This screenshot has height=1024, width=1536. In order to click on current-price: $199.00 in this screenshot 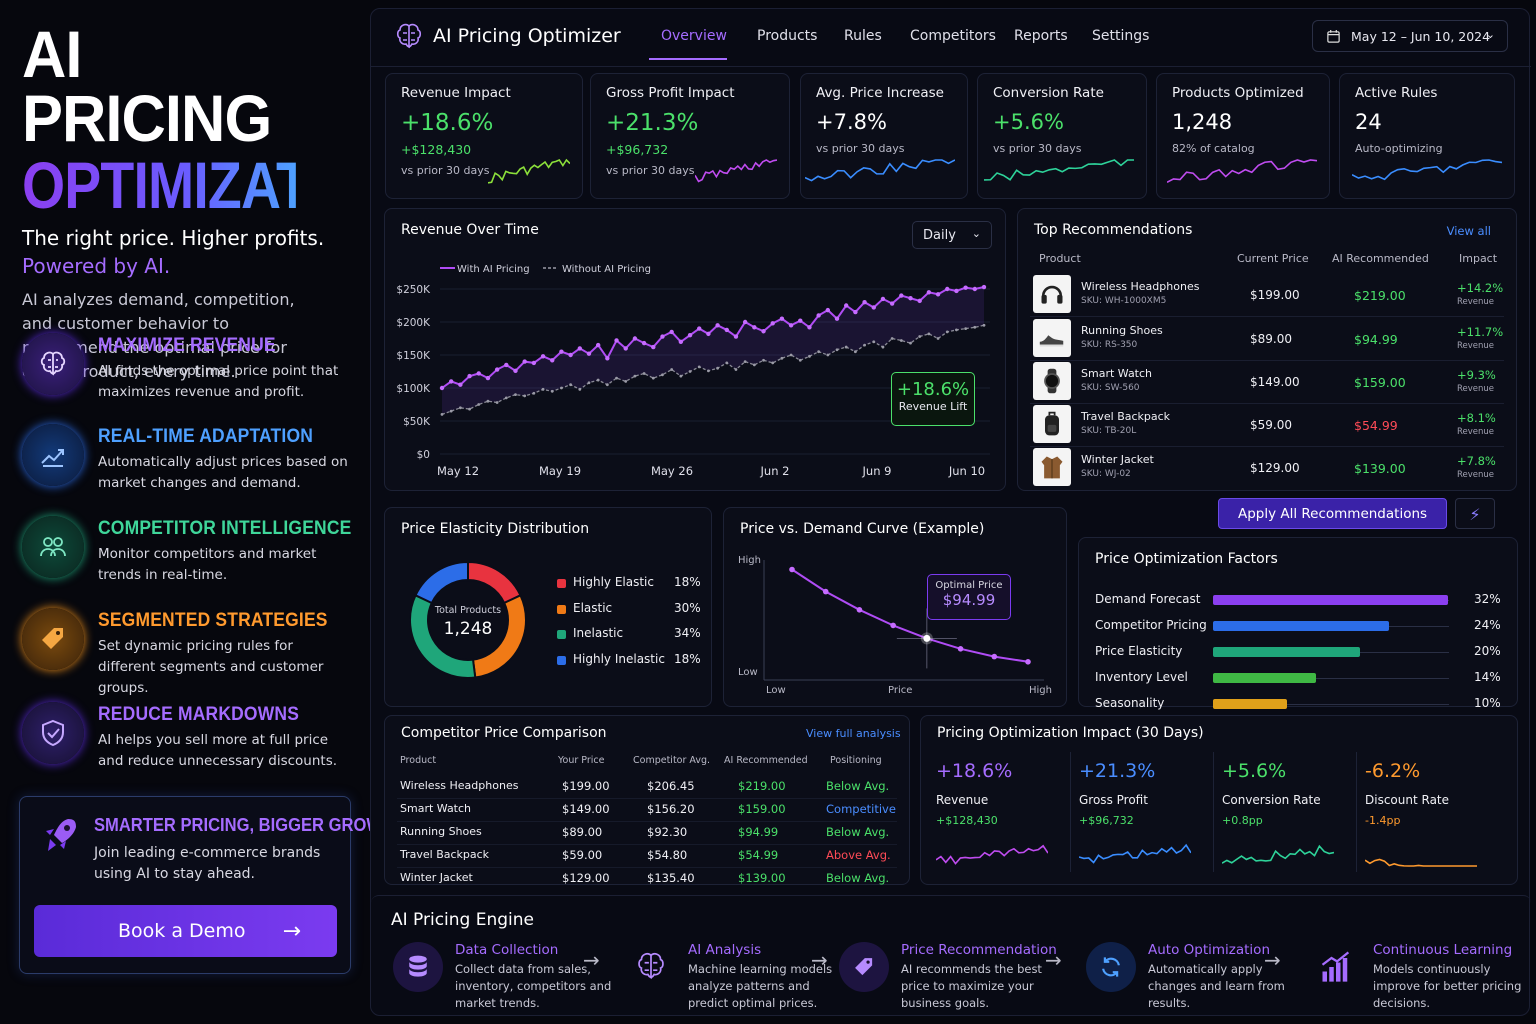, I will do `click(1275, 295)`.